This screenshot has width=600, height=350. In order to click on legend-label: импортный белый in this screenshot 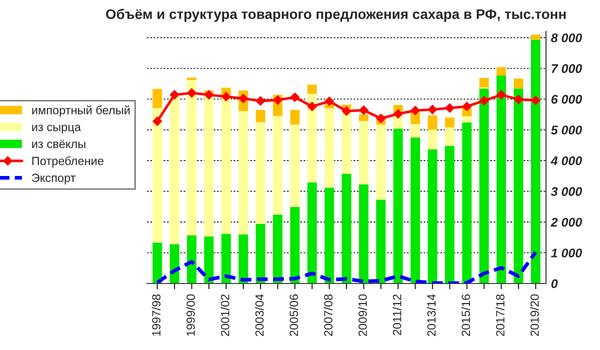, I will do `click(81, 111)`.